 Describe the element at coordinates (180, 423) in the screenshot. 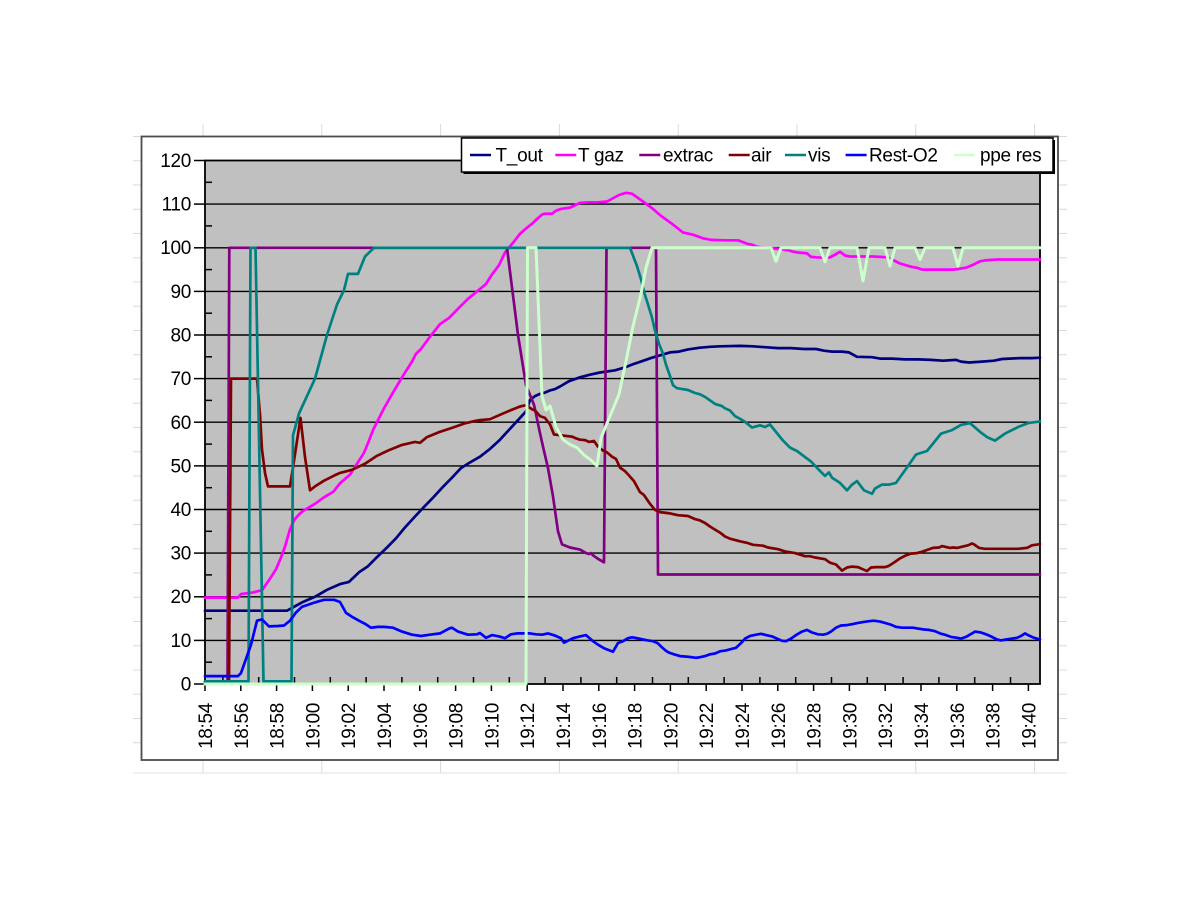

I see `svg-text: 60` at that location.